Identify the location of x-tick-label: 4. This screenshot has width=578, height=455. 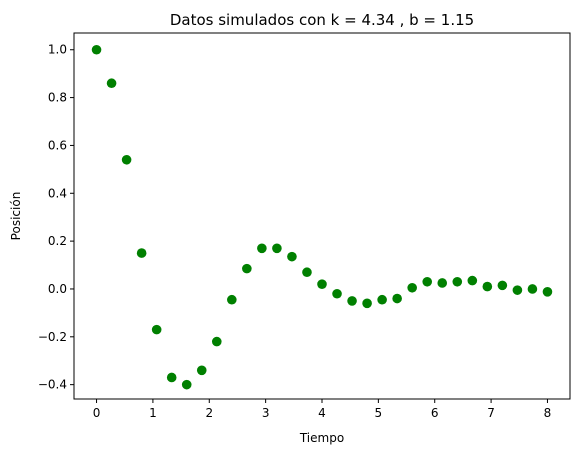
(322, 413).